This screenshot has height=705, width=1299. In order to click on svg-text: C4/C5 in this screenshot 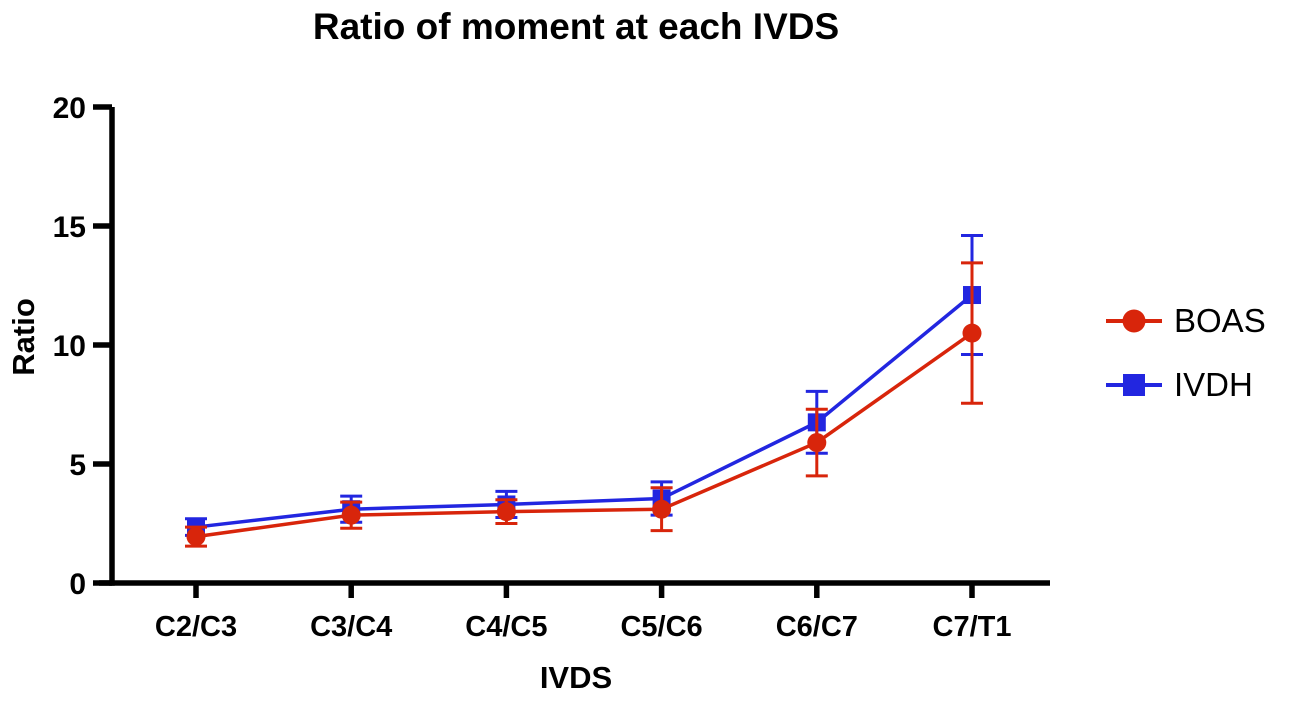, I will do `click(506, 627)`.